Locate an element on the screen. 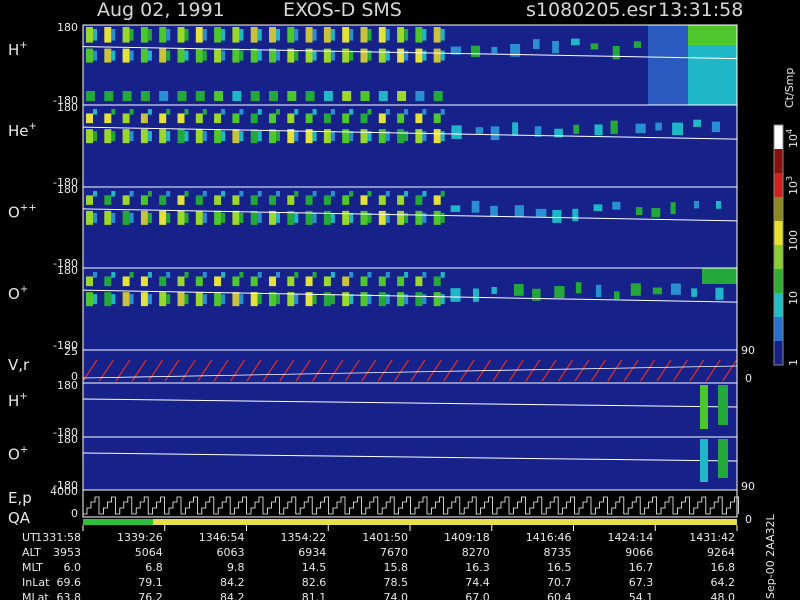 The width and height of the screenshot is (800, 600). label-exp: 3 is located at coordinates (789, 178).